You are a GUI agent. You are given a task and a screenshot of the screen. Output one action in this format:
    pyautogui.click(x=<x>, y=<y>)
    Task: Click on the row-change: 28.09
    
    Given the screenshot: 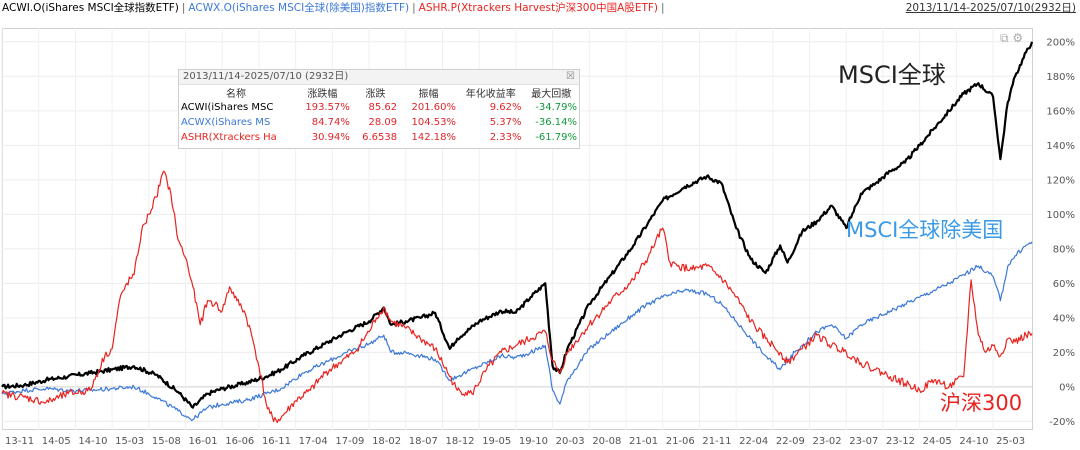 What is the action you would take?
    pyautogui.click(x=383, y=122)
    